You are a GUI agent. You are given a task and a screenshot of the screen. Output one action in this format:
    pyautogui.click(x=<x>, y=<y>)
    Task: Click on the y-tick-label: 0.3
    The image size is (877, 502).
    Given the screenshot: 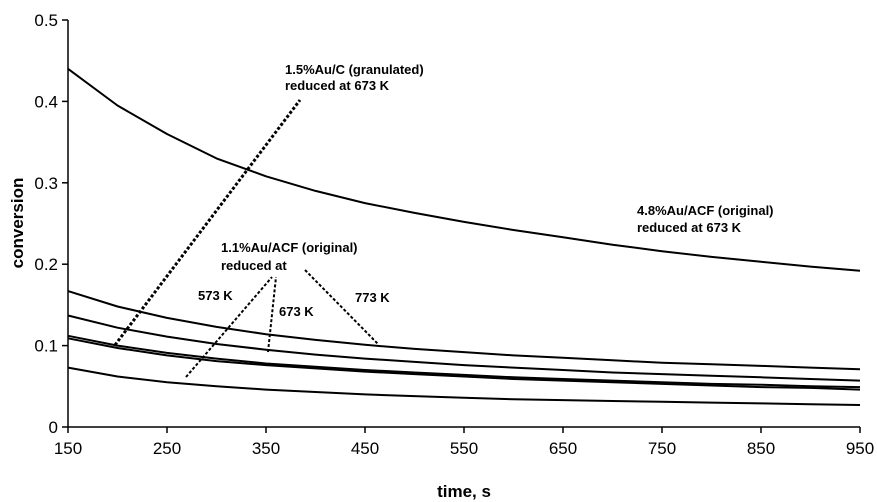 What is the action you would take?
    pyautogui.click(x=46, y=183)
    